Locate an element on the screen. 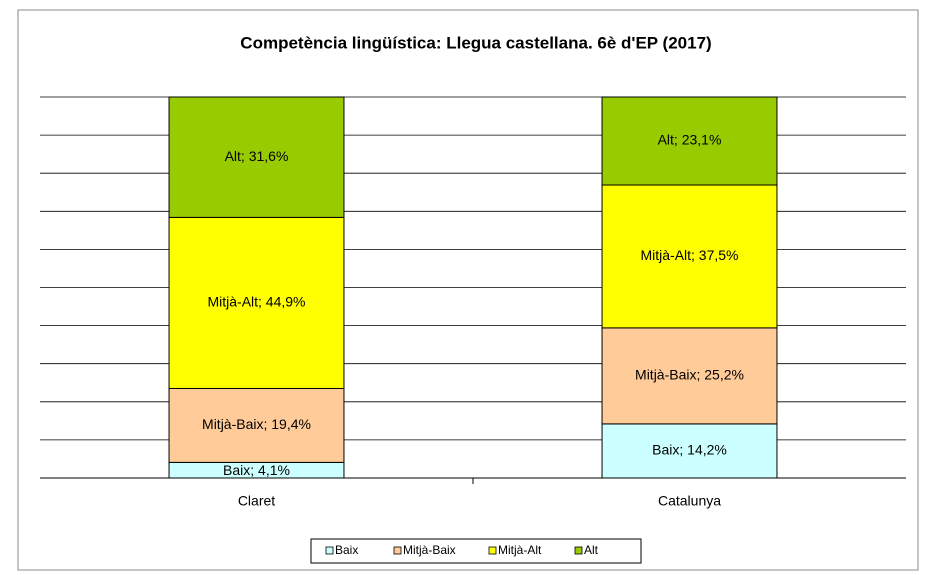  data-label: Alt; 31,6% is located at coordinates (257, 156).